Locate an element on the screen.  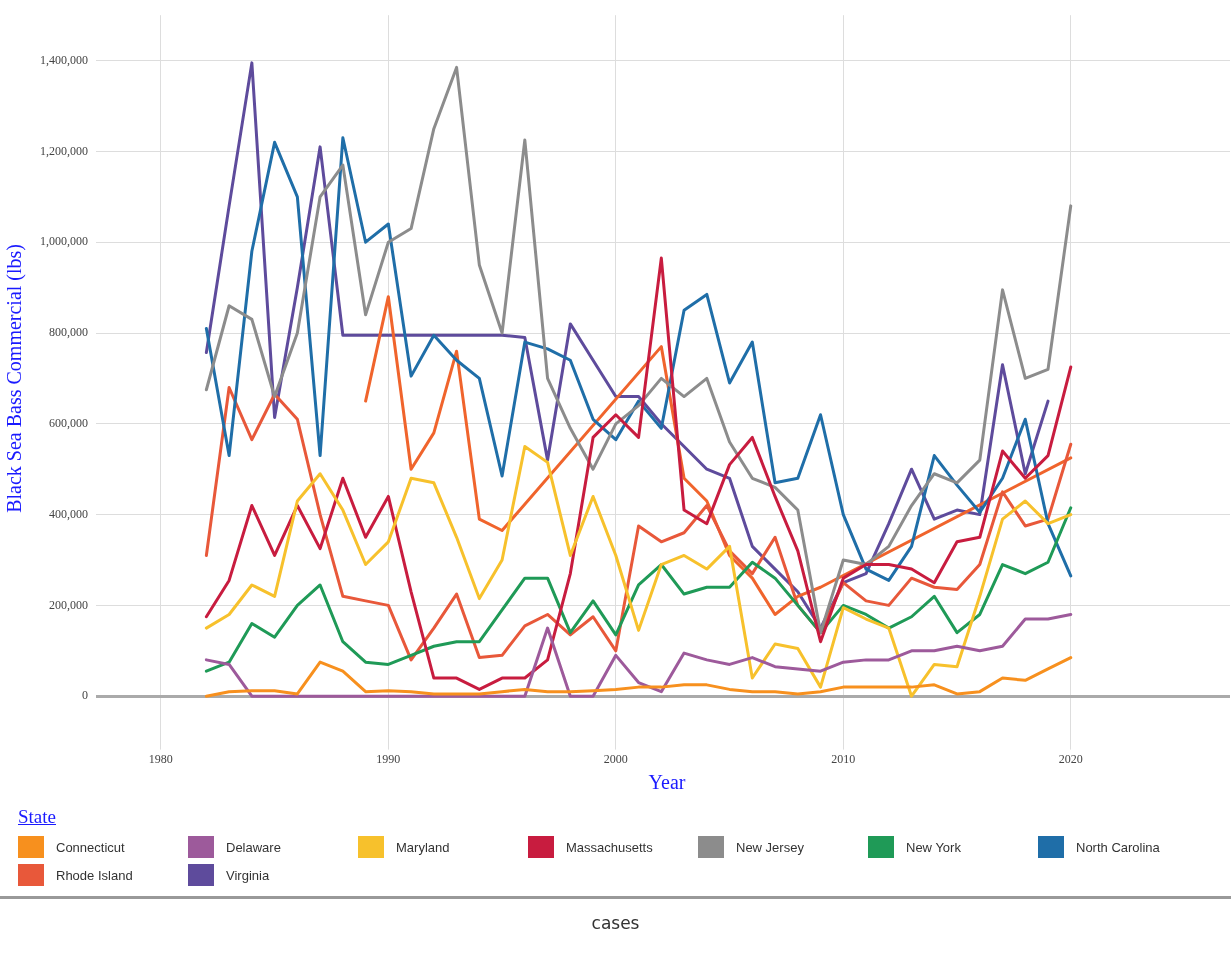
y-tick-label: 600,000 is located at coordinates (68, 422).